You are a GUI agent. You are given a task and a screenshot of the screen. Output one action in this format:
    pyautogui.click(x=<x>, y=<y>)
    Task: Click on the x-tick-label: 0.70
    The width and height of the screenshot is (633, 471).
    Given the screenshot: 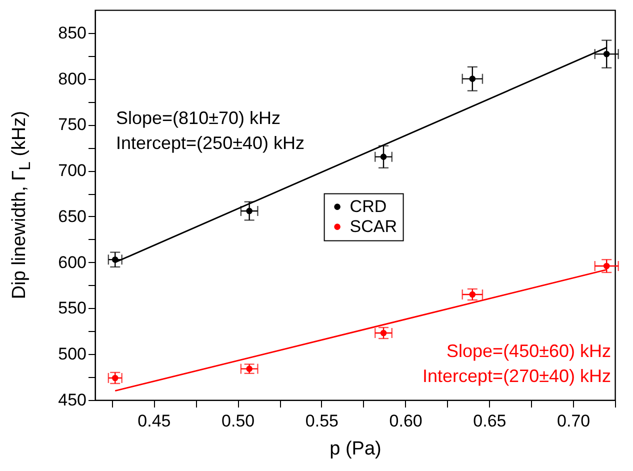 What is the action you would take?
    pyautogui.click(x=573, y=421)
    